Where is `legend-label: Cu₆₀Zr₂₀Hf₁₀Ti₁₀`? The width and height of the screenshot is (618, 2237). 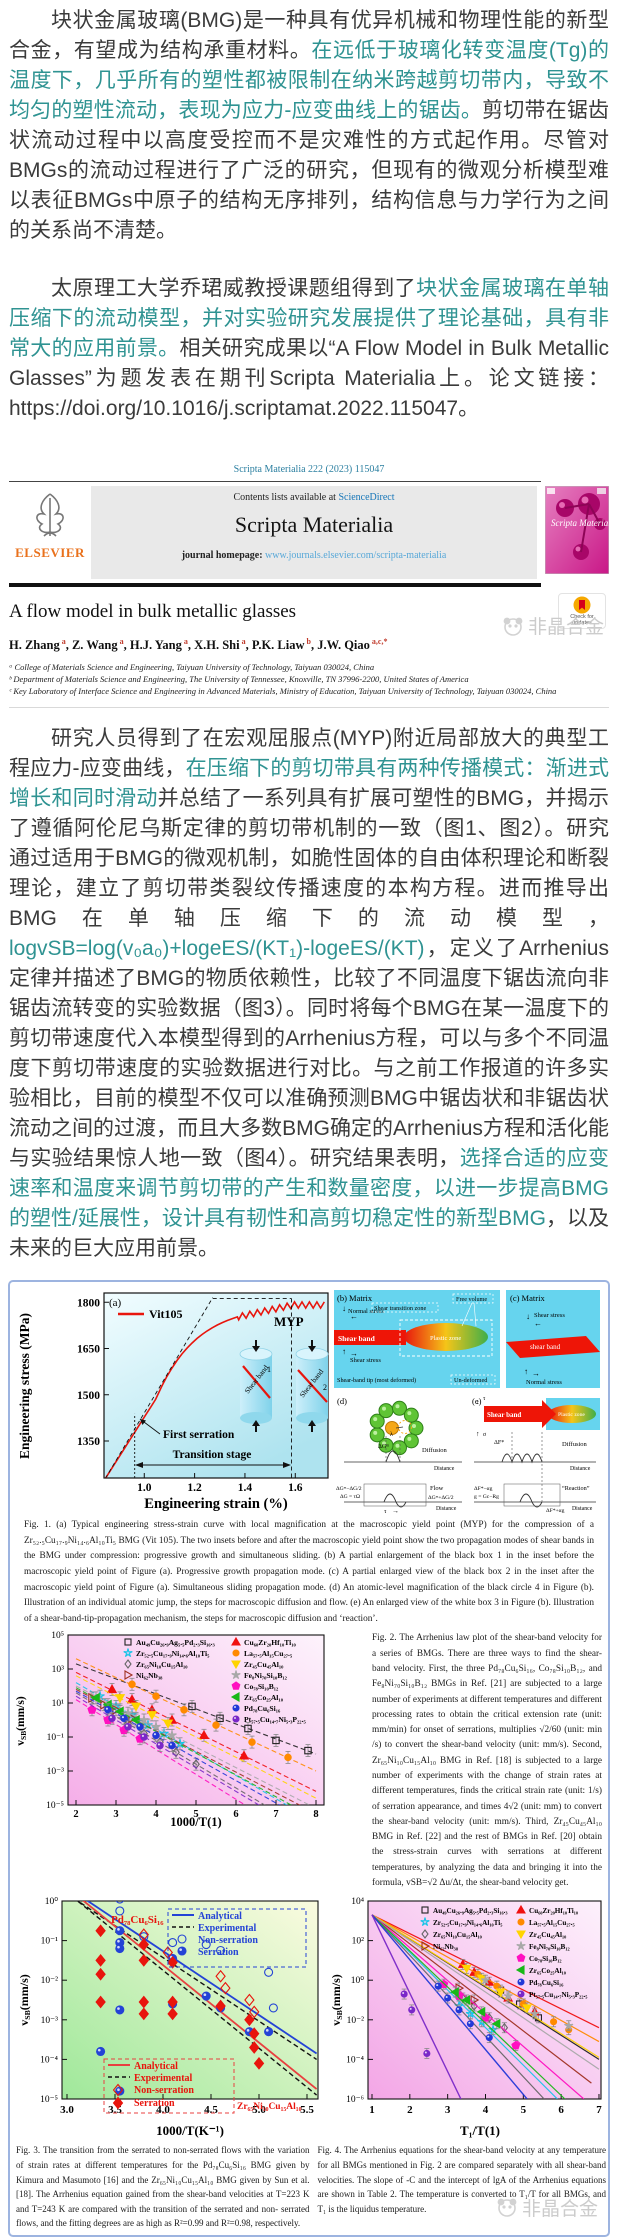
legend-label: Cu₆₀Zr₂₀Hf₁₀Ti₁₀ is located at coordinates (553, 1911).